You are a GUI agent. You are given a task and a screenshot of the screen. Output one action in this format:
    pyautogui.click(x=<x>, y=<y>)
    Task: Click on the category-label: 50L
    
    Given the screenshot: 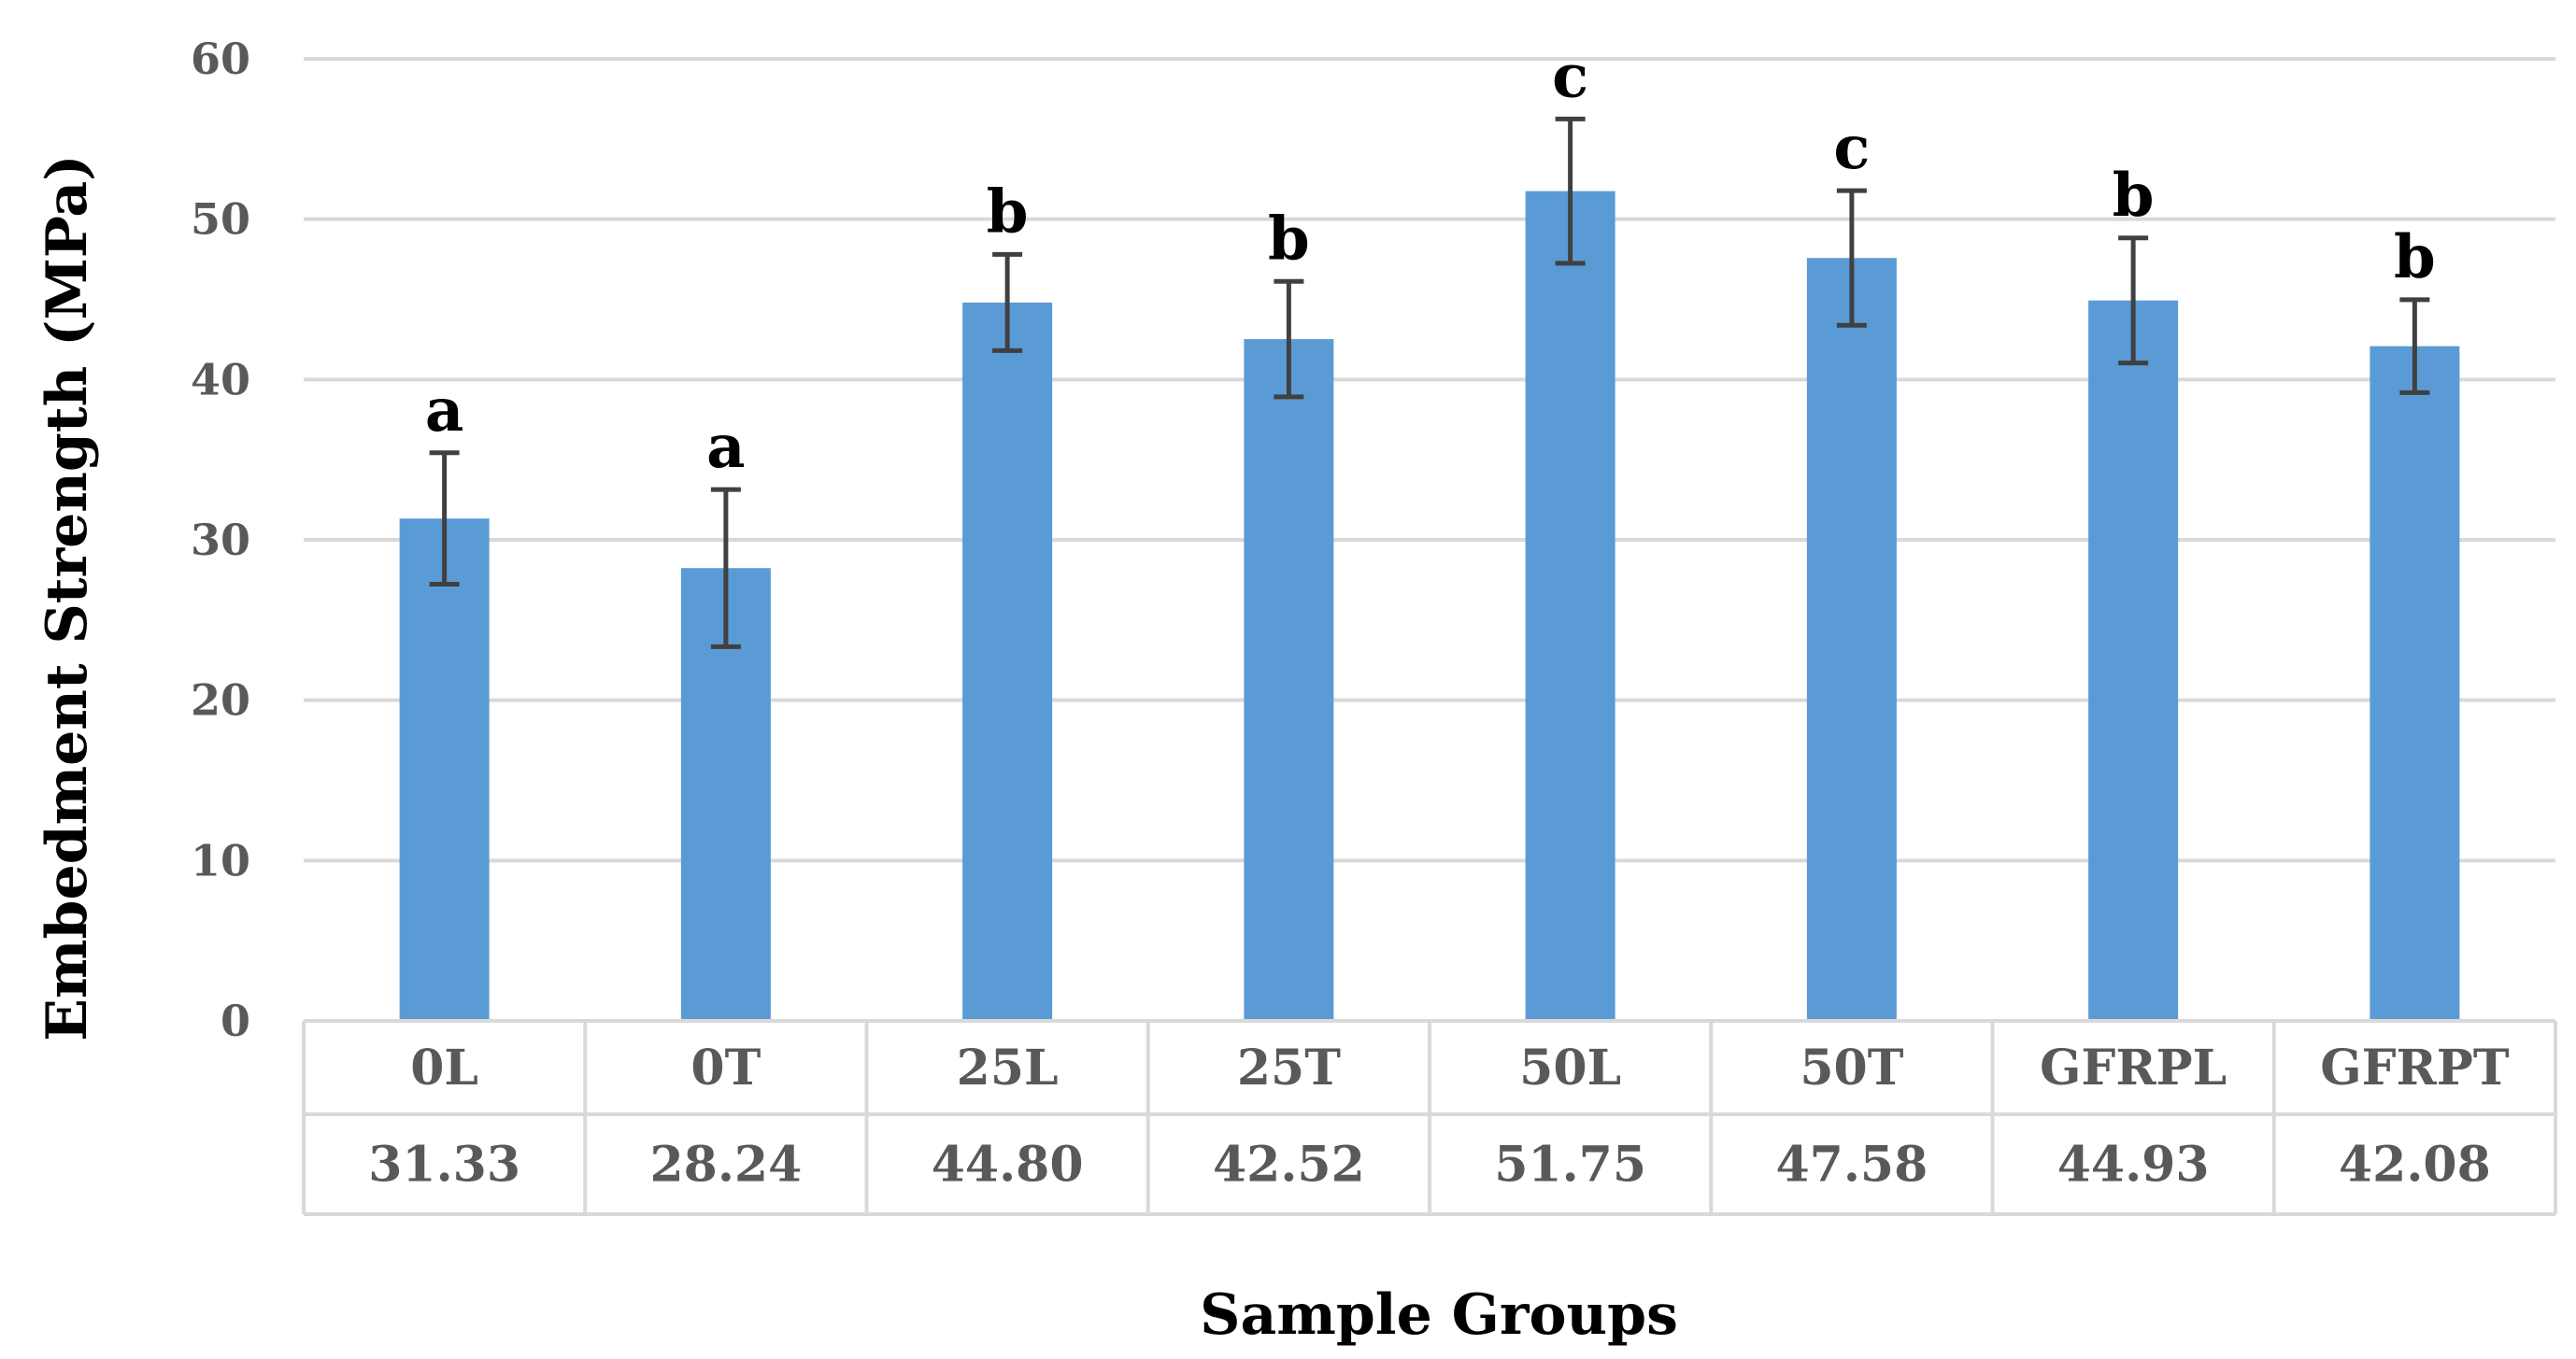 What is the action you would take?
    pyautogui.click(x=1570, y=1068)
    